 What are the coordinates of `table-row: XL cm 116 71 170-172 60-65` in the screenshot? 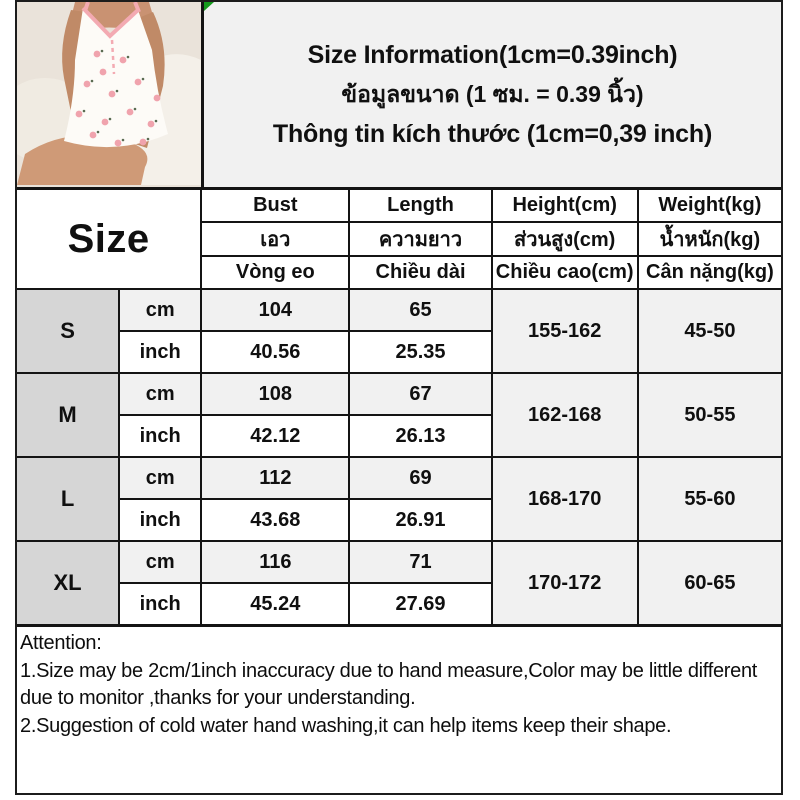 It's located at (399, 582).